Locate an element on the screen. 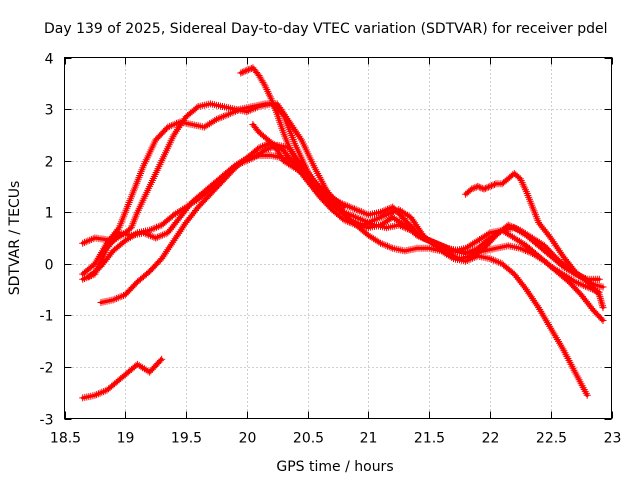 This screenshot has width=640, height=480. x-tick-label: 22 is located at coordinates (491, 439).